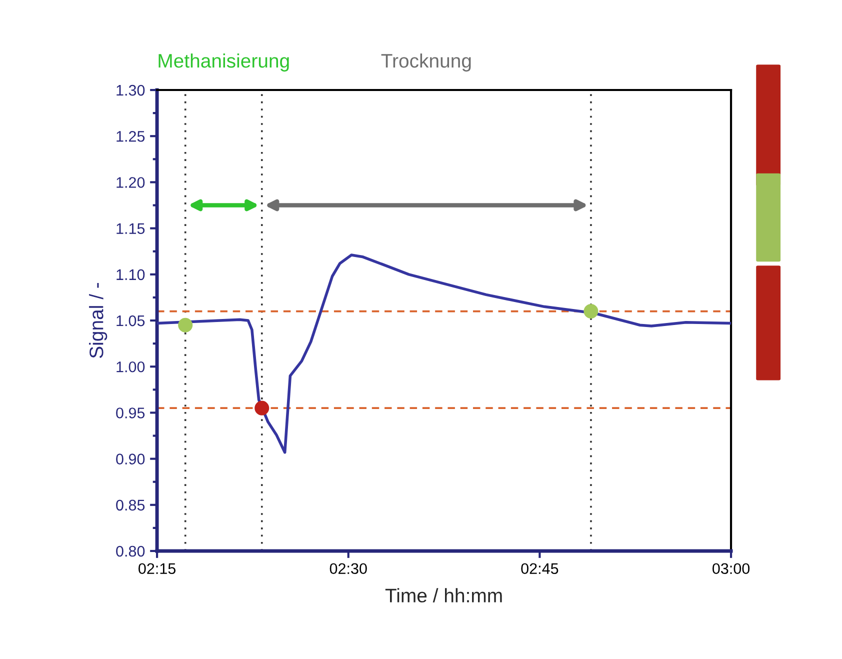 The height and width of the screenshot is (659, 842). I want to click on y-tick-label: 0.85, so click(130, 505).